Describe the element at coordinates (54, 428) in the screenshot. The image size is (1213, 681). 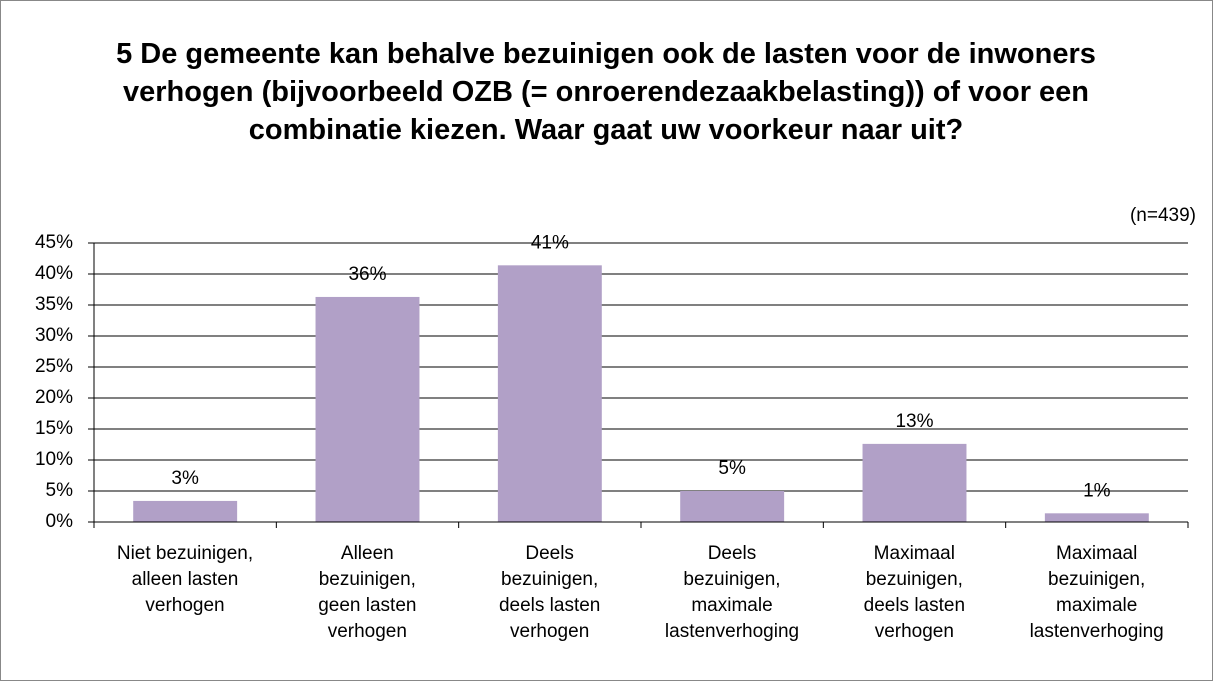
I see `y-tick-label: 15%` at that location.